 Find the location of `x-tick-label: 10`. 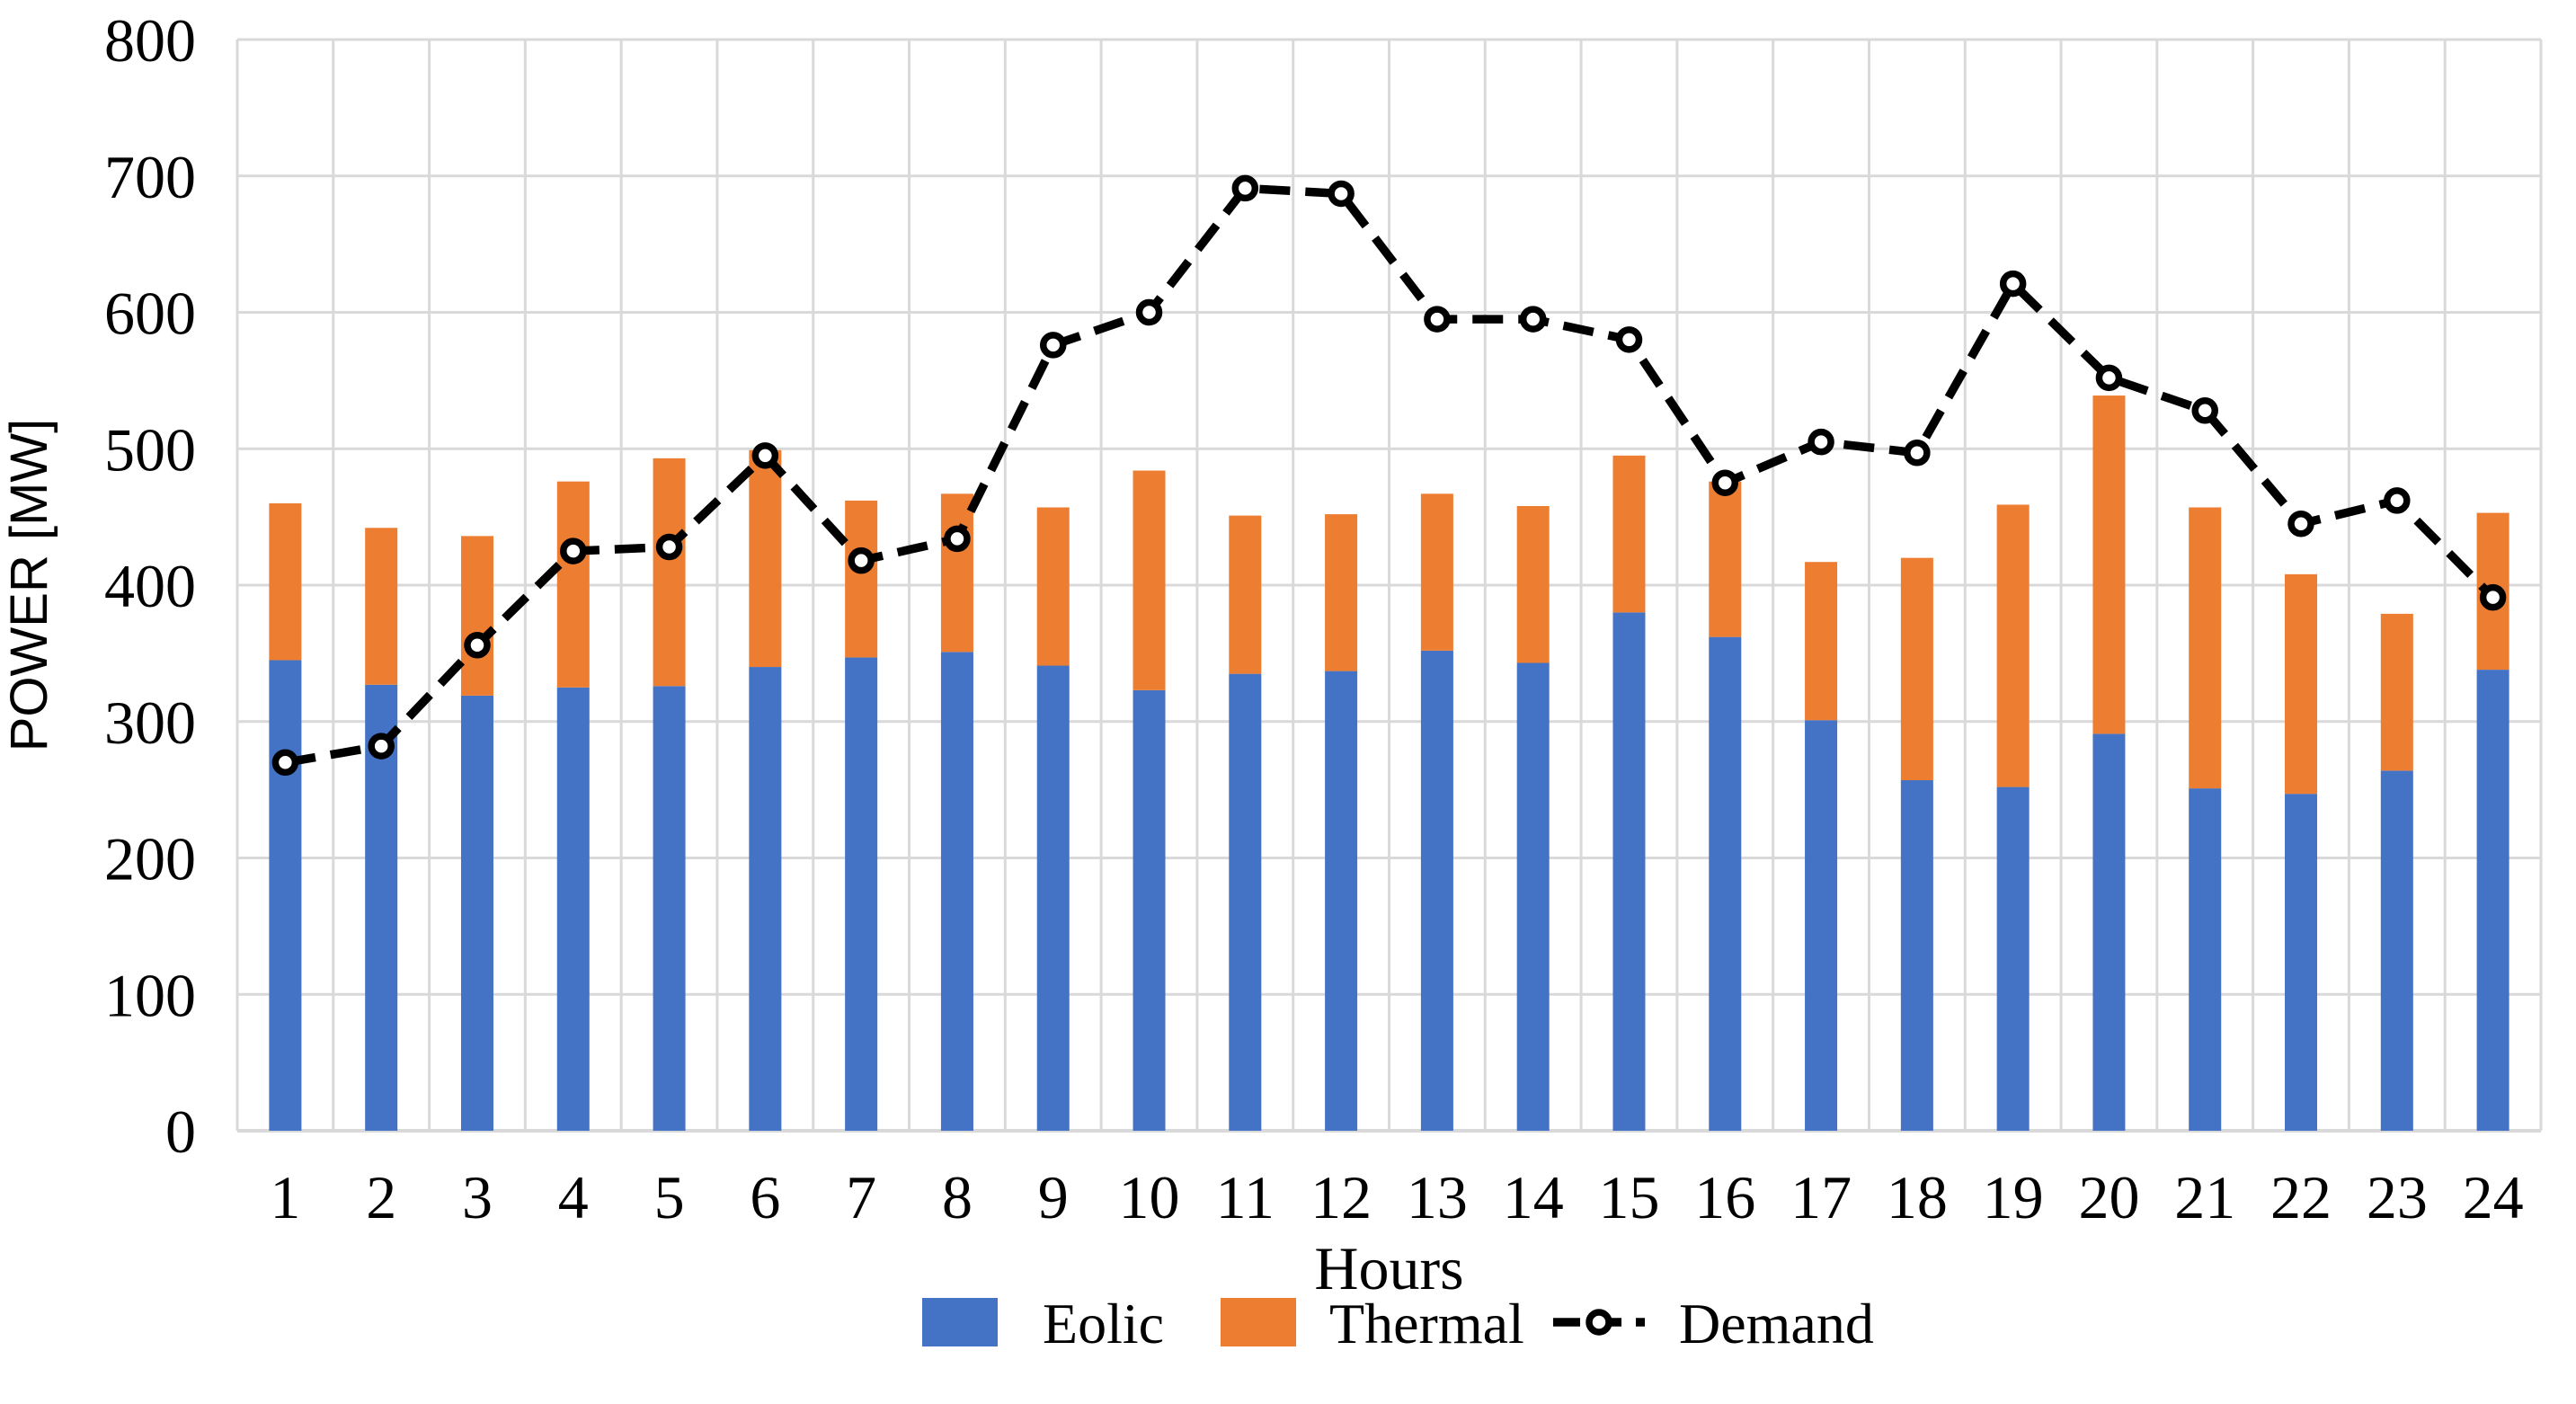

x-tick-label: 10 is located at coordinates (1149, 1197).